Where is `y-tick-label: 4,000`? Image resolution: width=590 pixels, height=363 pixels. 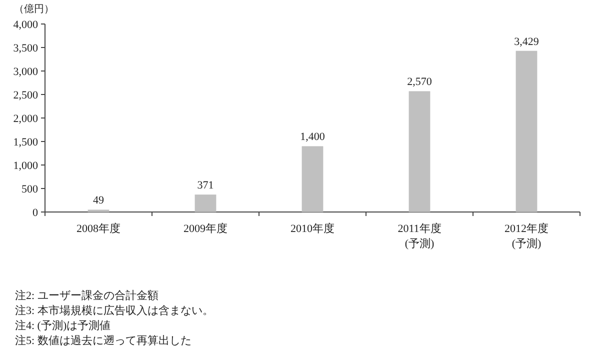 y-tick-label: 4,000 is located at coordinates (25, 25).